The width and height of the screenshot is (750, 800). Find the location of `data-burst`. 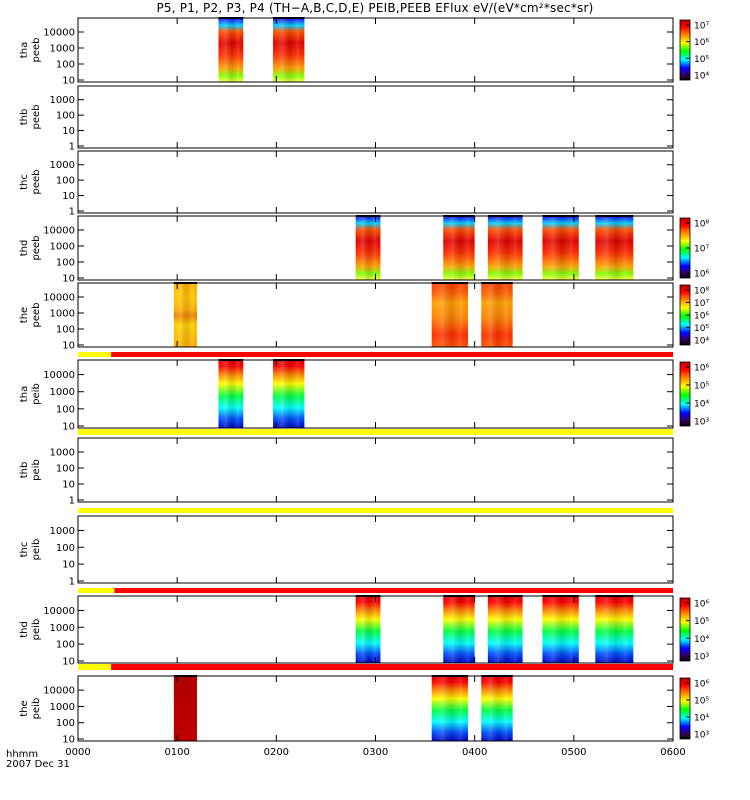

data-burst is located at coordinates (185, 709).